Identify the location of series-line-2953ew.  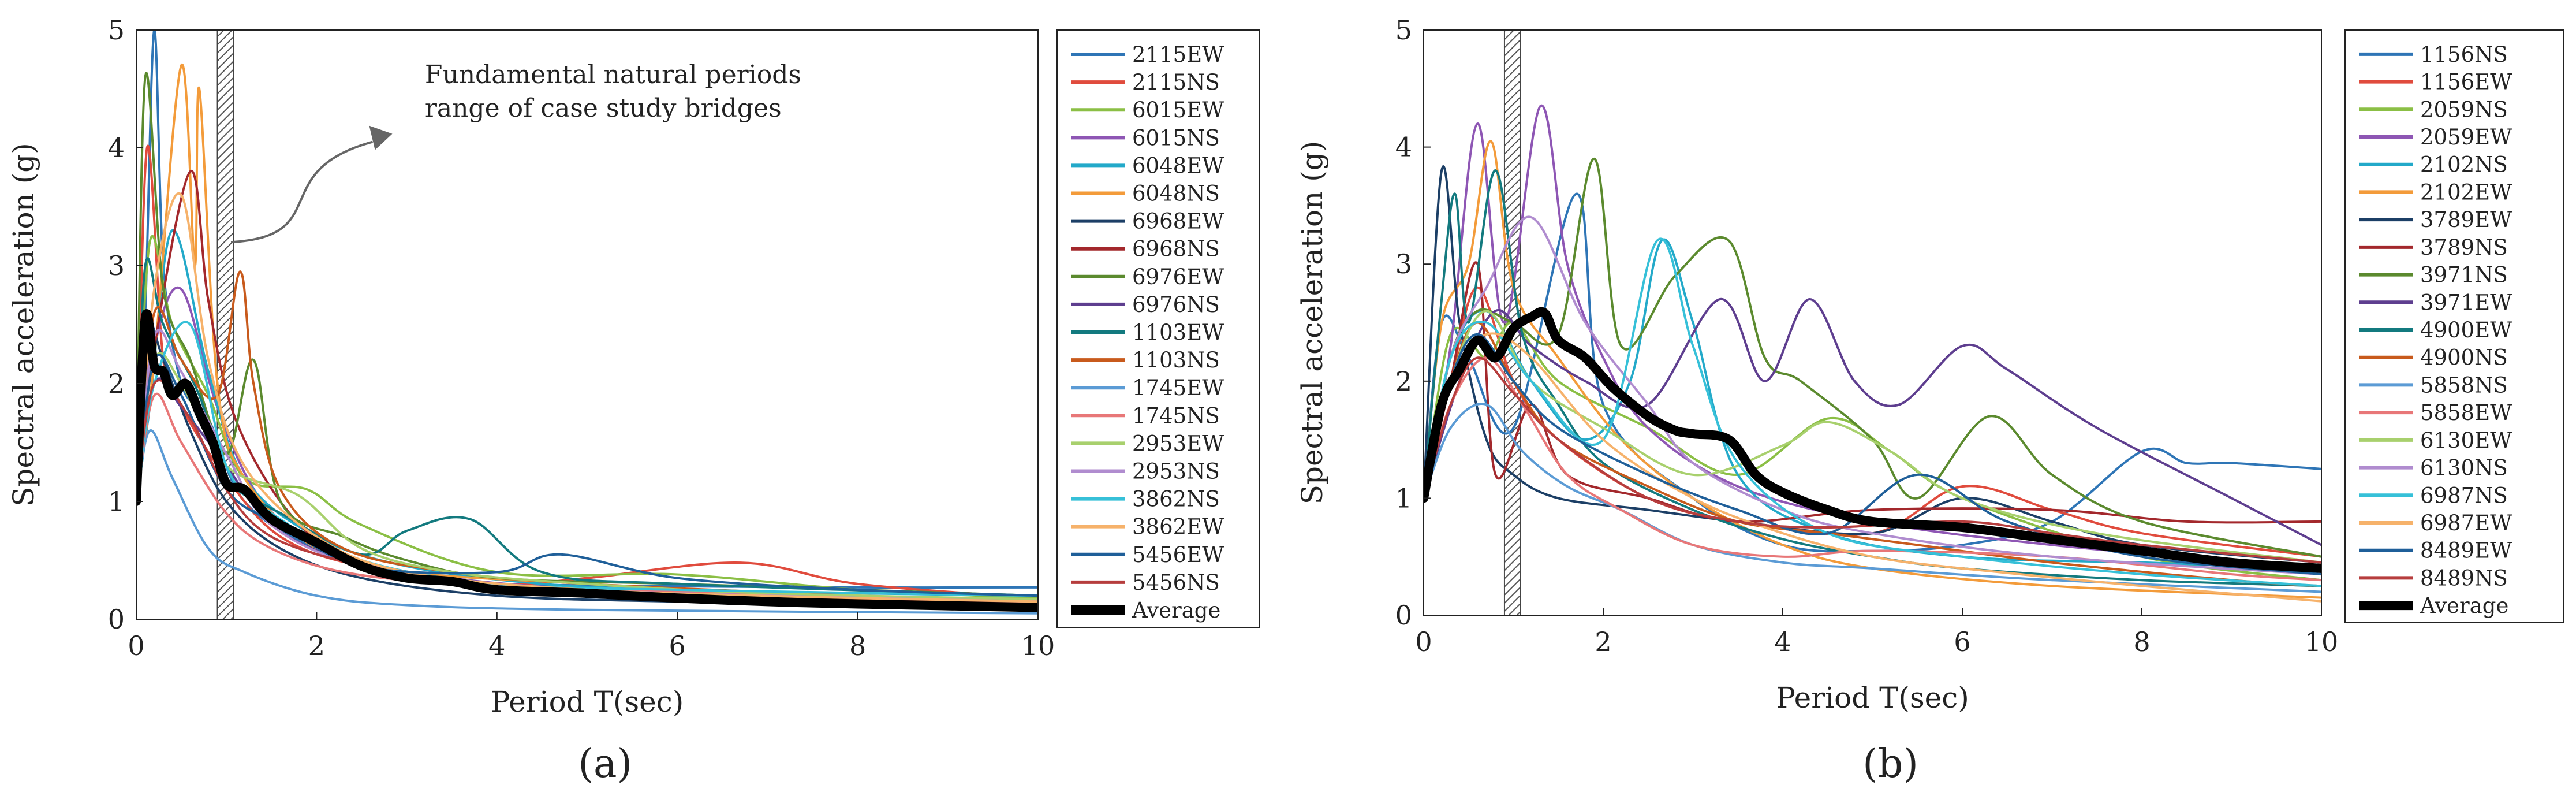
(587, 476).